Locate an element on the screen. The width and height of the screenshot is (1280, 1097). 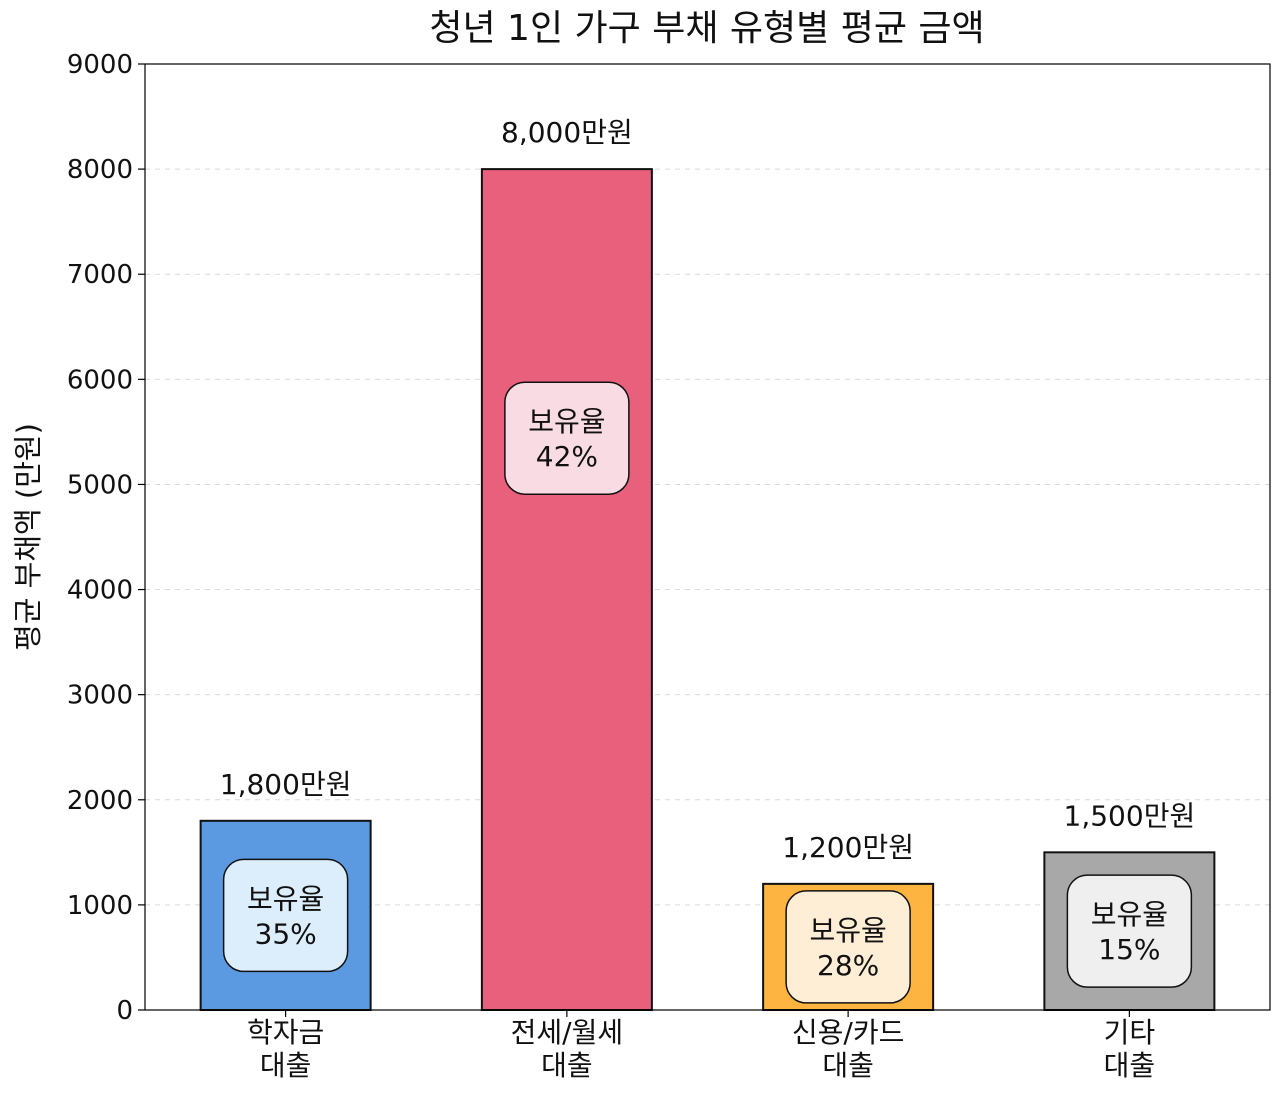
bar-value-label: 8,000만원 is located at coordinates (567, 132).